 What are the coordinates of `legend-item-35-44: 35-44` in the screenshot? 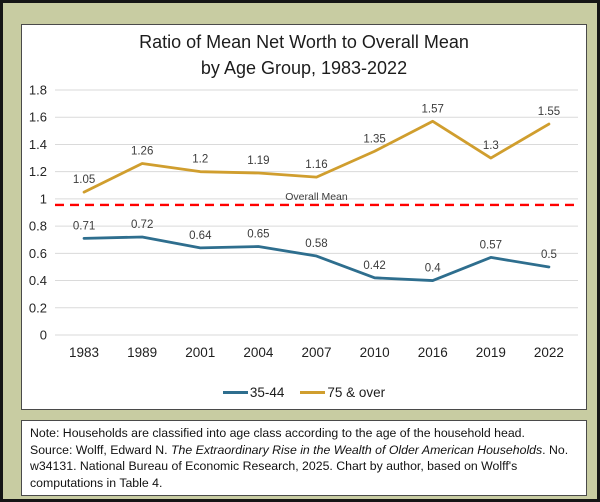 It's located at (253, 392).